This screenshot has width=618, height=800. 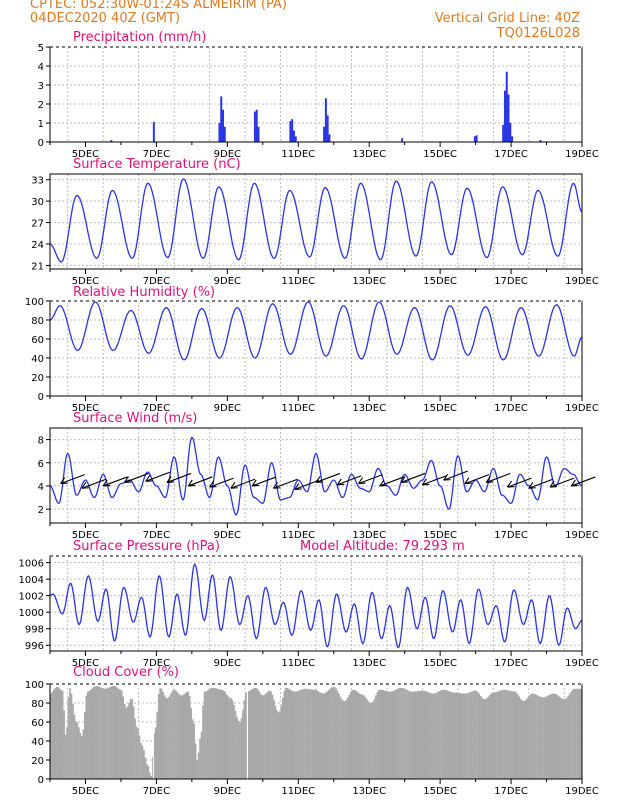 What do you see at coordinates (582, 535) in the screenshot?
I see `wind-xtick-label: 19DEC` at bounding box center [582, 535].